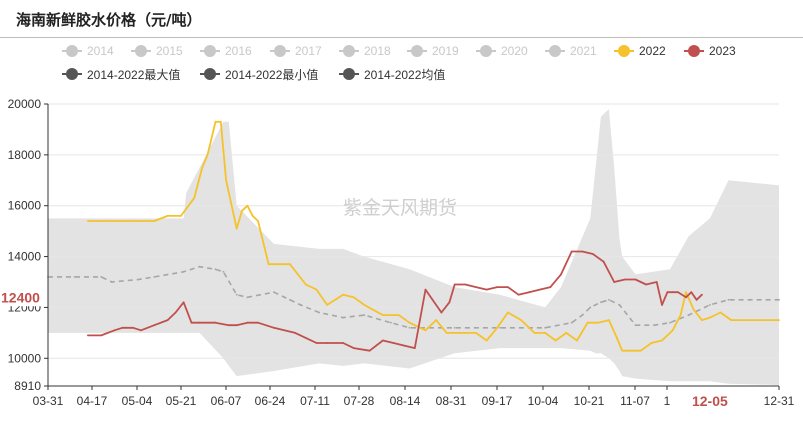 The height and width of the screenshot is (430, 803). What do you see at coordinates (259, 74) in the screenshot?
I see `legend-item-2014-2022最小值: 2014-2022最小值` at bounding box center [259, 74].